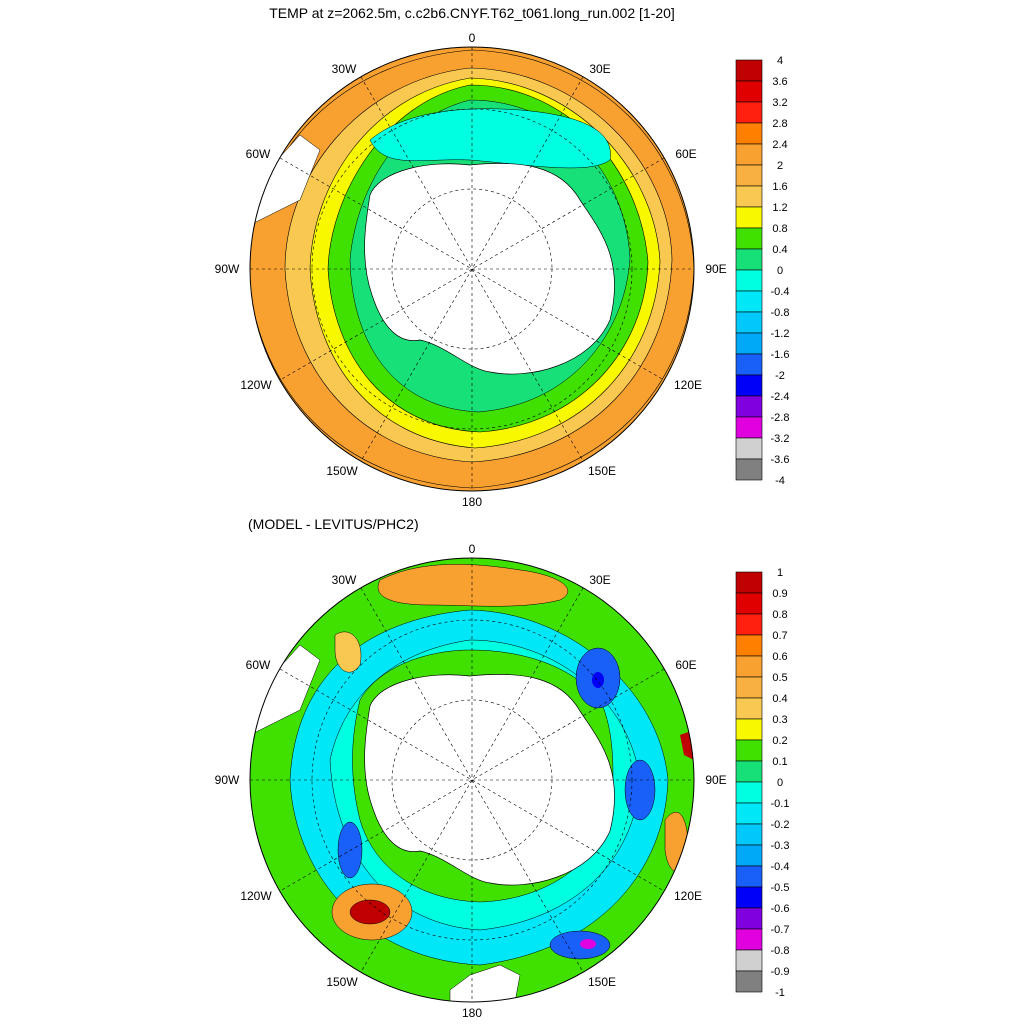  What do you see at coordinates (342, 471) in the screenshot?
I see `top-lon-150w: 150W` at bounding box center [342, 471].